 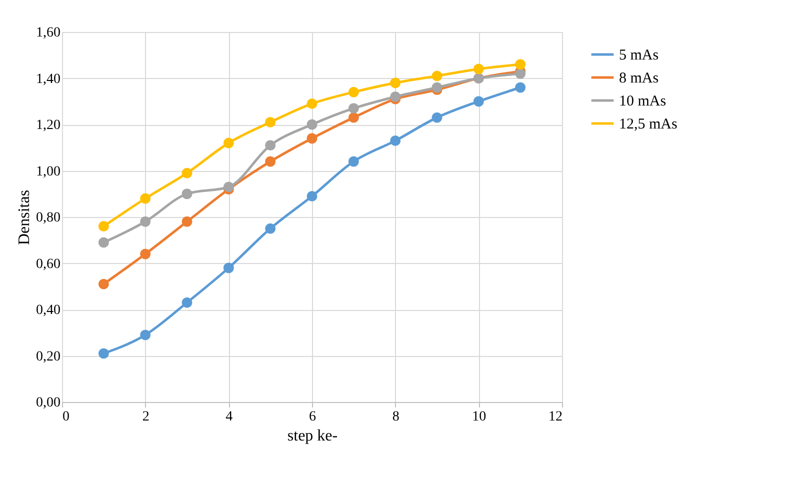 I want to click on x-tick-label: 2, so click(x=146, y=417).